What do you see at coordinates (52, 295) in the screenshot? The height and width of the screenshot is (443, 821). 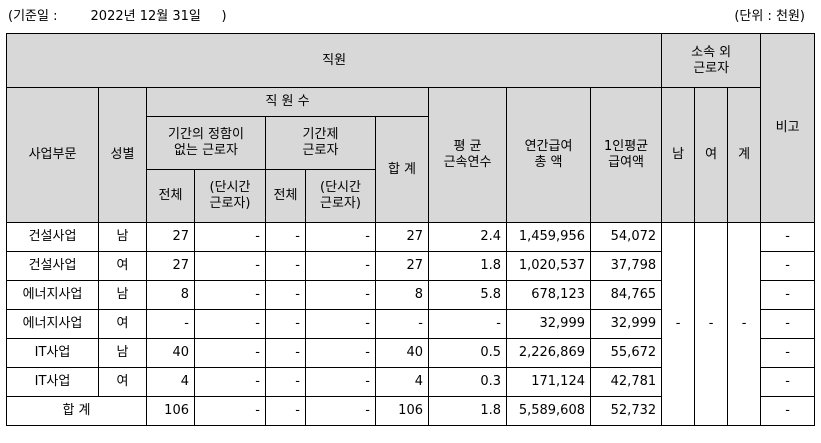 I see `business-cell: 에너지사업` at bounding box center [52, 295].